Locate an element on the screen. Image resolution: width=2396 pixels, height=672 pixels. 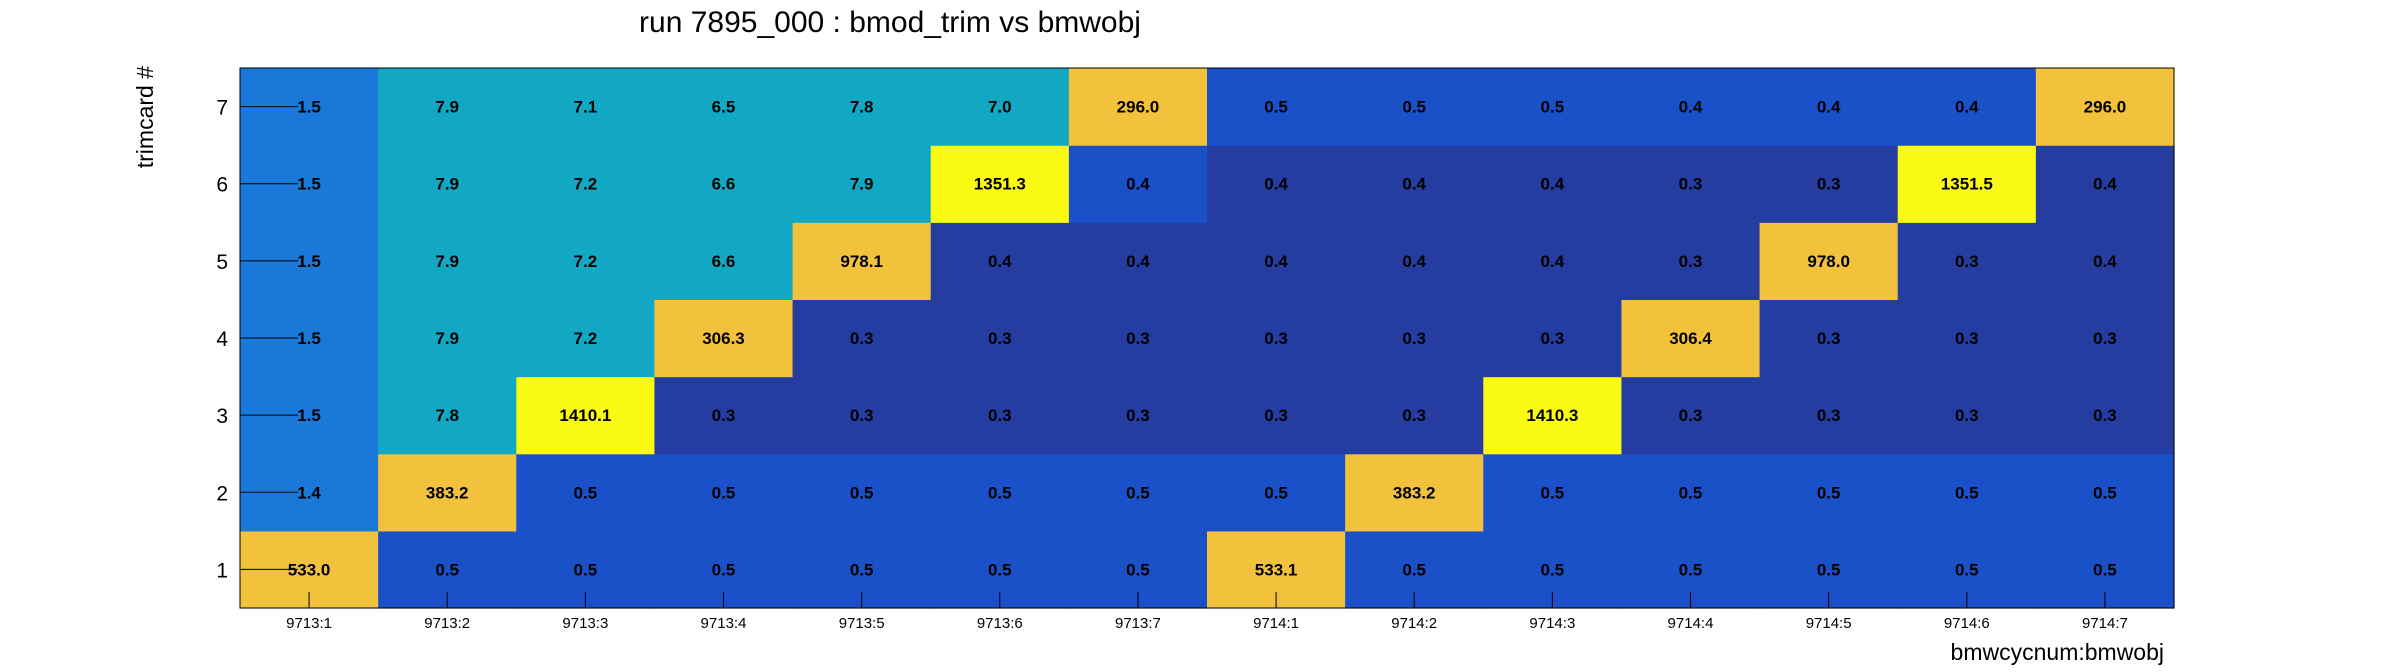
y-tick-label: 7 is located at coordinates (222, 108).